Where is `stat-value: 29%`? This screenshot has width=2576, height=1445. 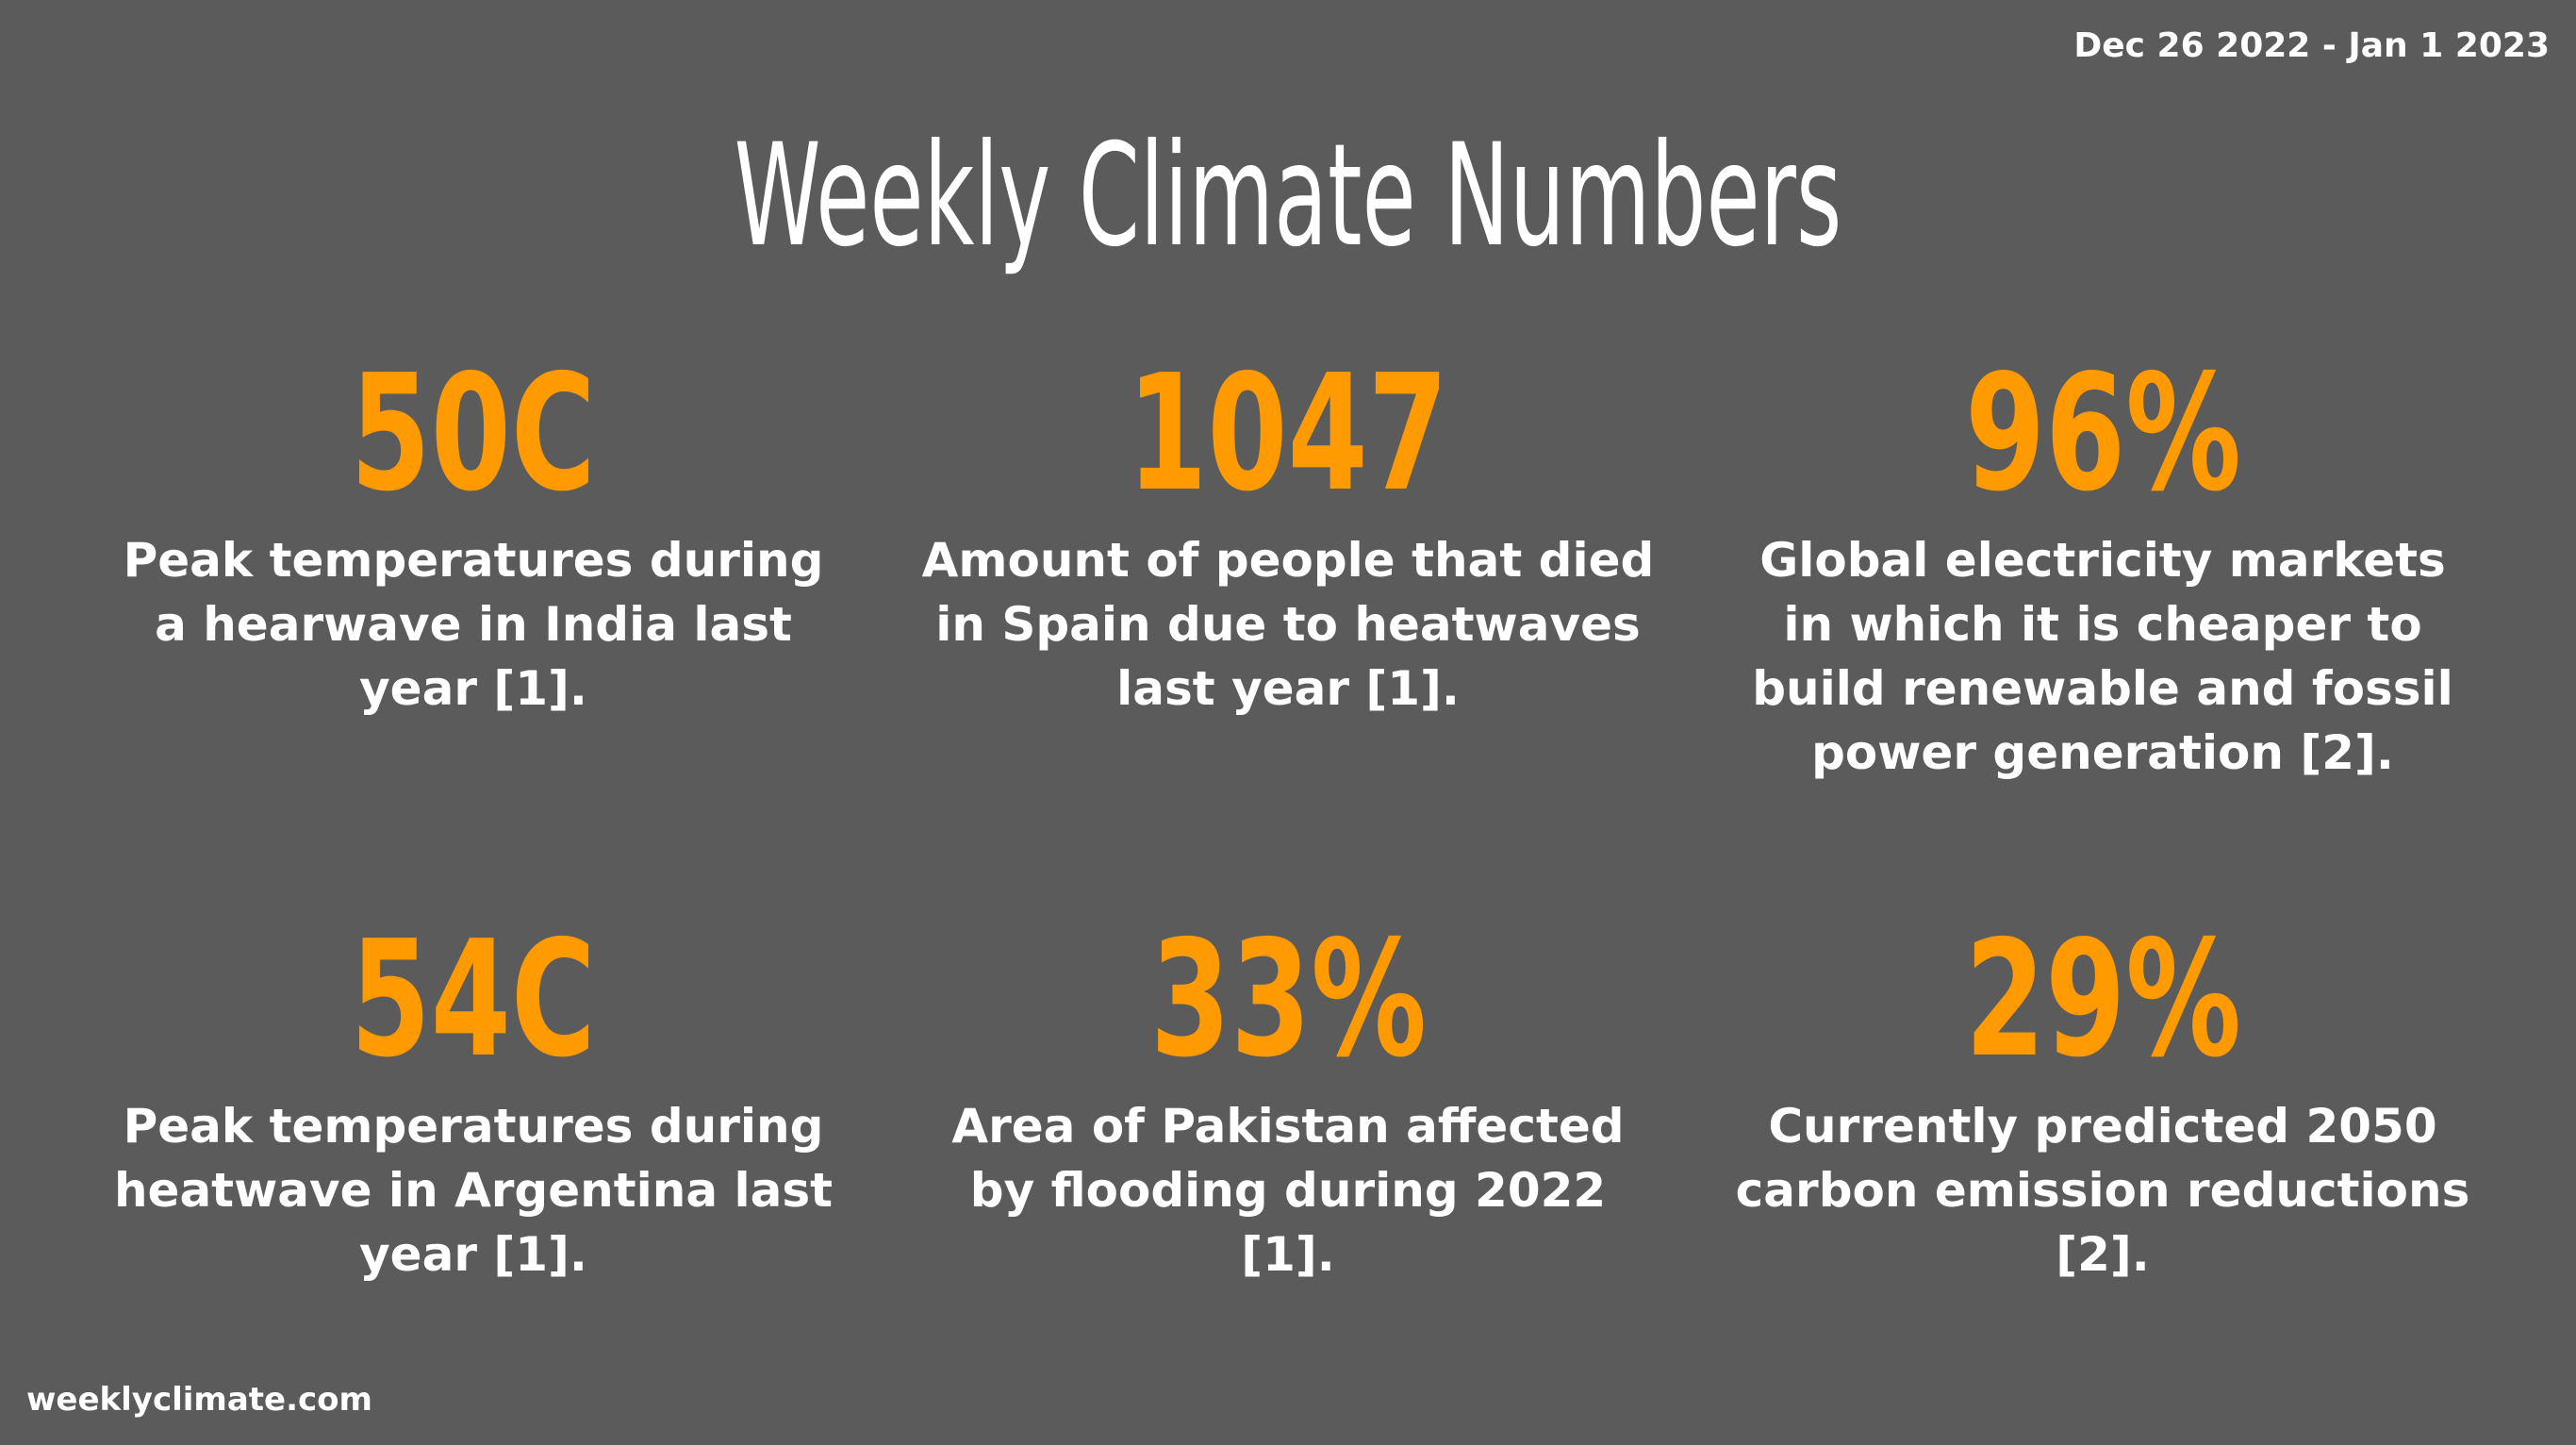
stat-value: 29% is located at coordinates (2102, 999).